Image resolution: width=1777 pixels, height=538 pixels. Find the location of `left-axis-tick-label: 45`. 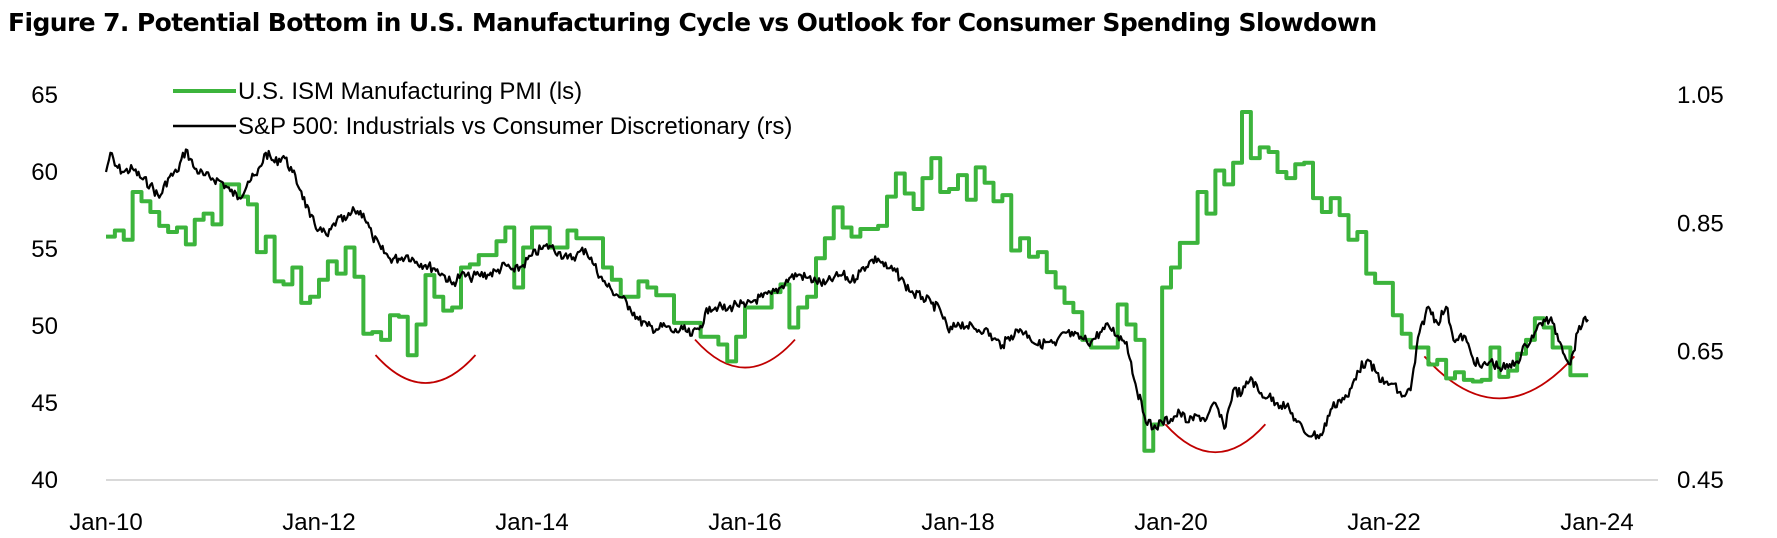

left-axis-tick-label: 45 is located at coordinates (44, 403).